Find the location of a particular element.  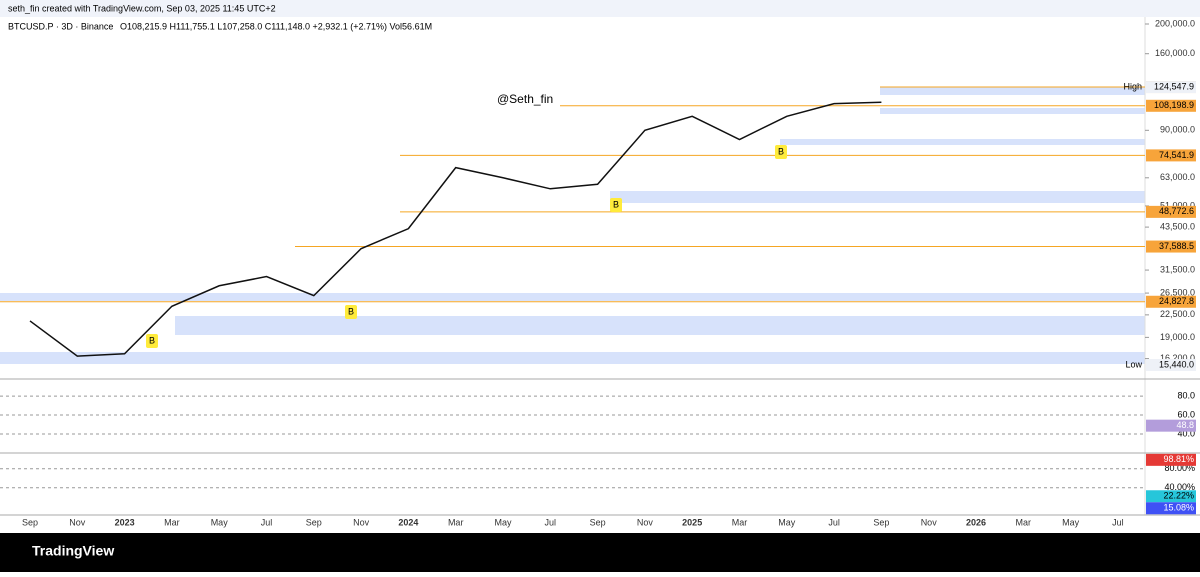

extreme-name: High is located at coordinates (1132, 86).